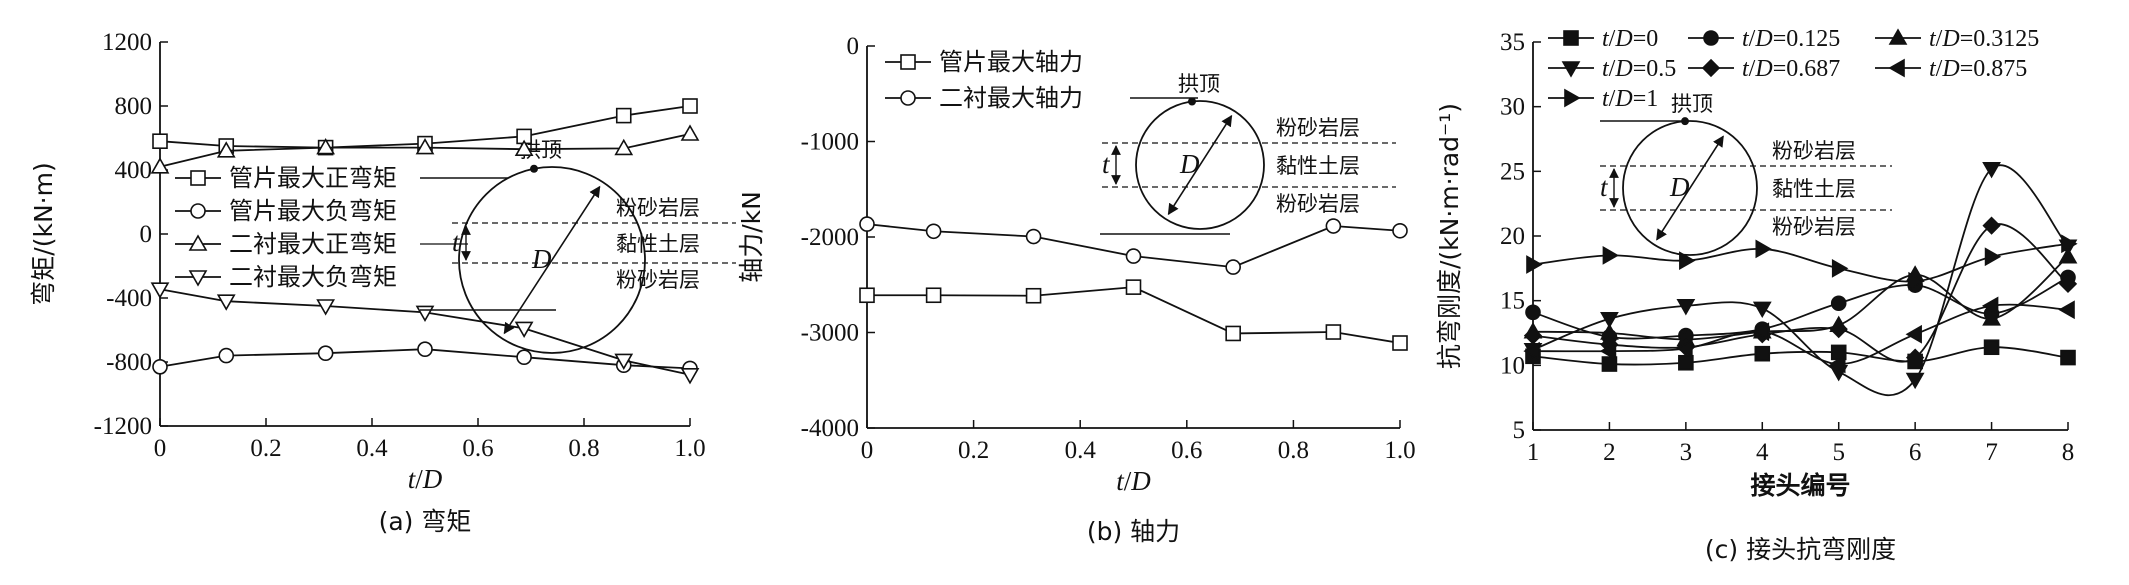  Describe the element at coordinates (129, 298) in the screenshot. I see `y-tick-label-4: -400` at that location.